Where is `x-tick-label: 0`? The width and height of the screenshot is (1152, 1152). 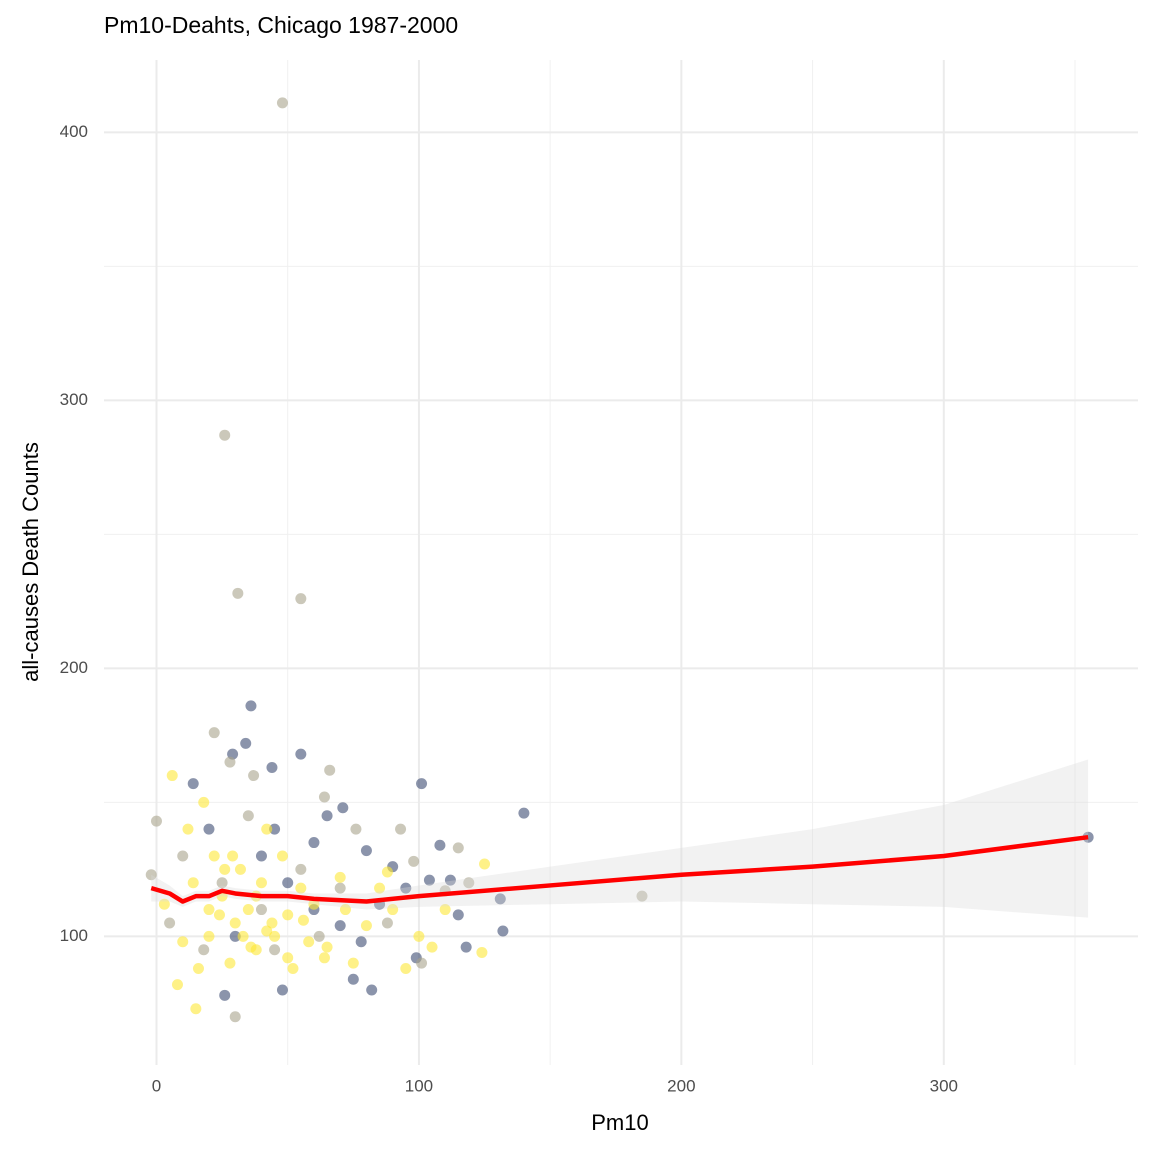 x-tick-label: 0 is located at coordinates (156, 1085).